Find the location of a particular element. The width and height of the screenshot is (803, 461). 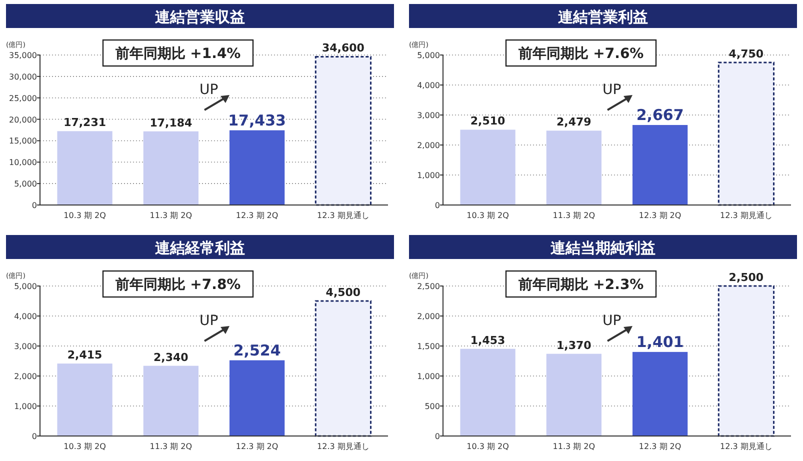

y-tick-label: 1,500 is located at coordinates (428, 346).